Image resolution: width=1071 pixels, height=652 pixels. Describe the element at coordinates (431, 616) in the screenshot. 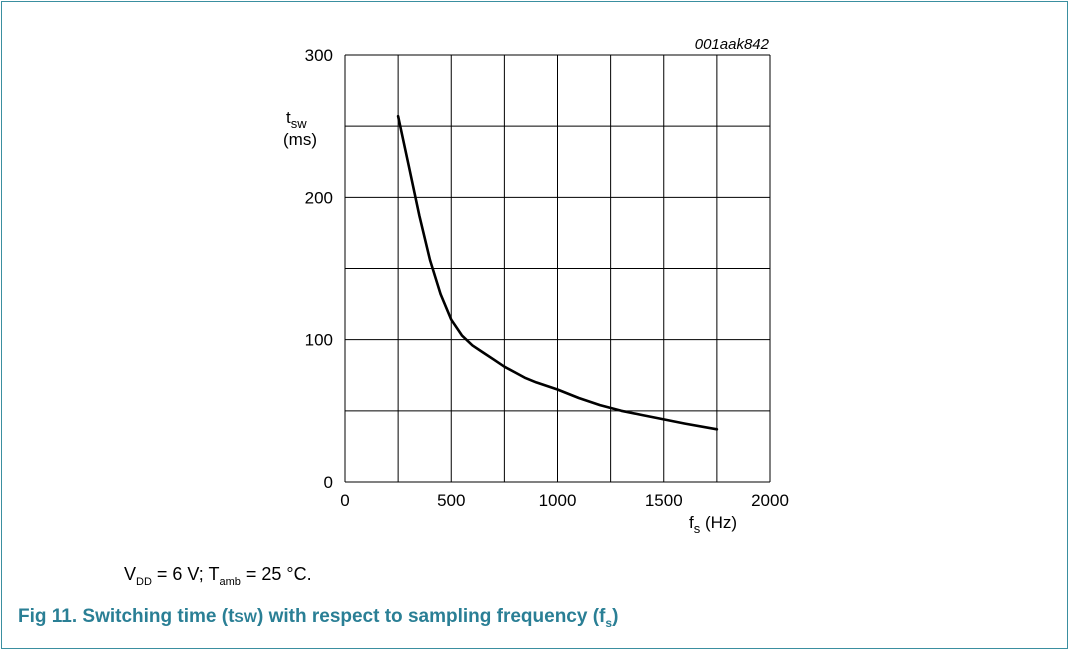

I see `caption-mid: ) with respect to sampling frequency (f` at that location.